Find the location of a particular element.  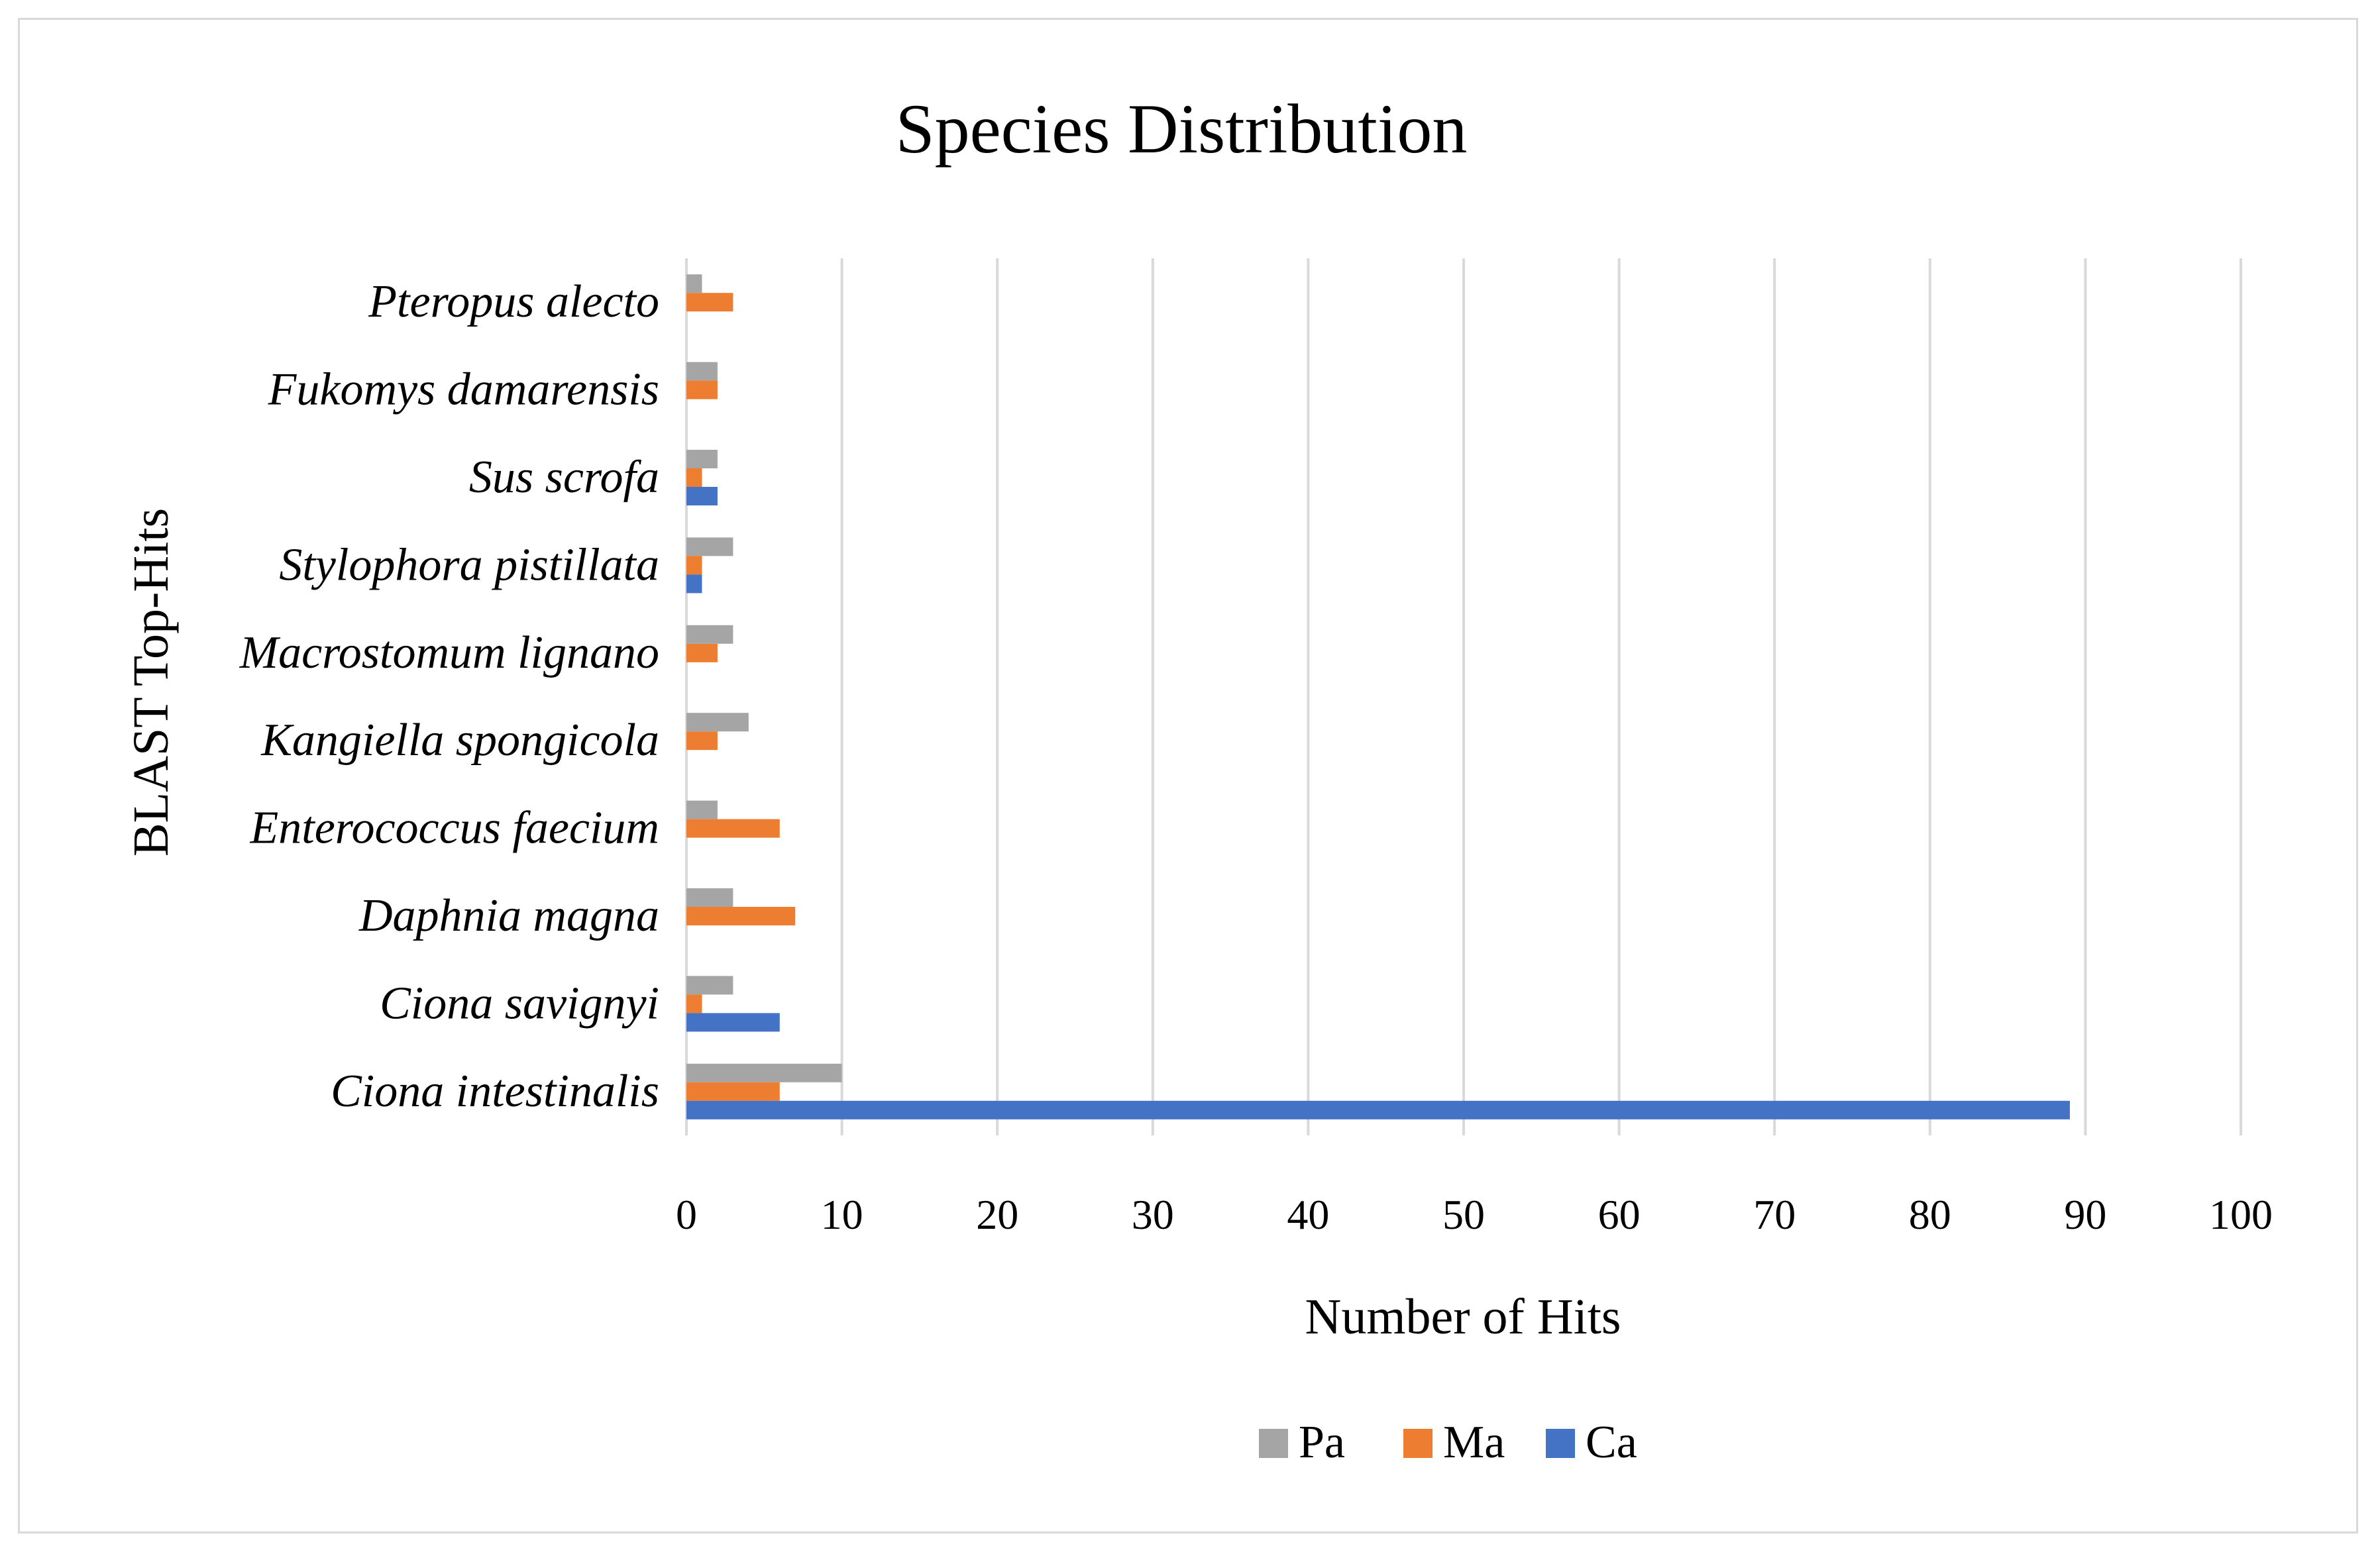

y-tick-label-8: Fukomys damarensis is located at coordinates (463, 389).